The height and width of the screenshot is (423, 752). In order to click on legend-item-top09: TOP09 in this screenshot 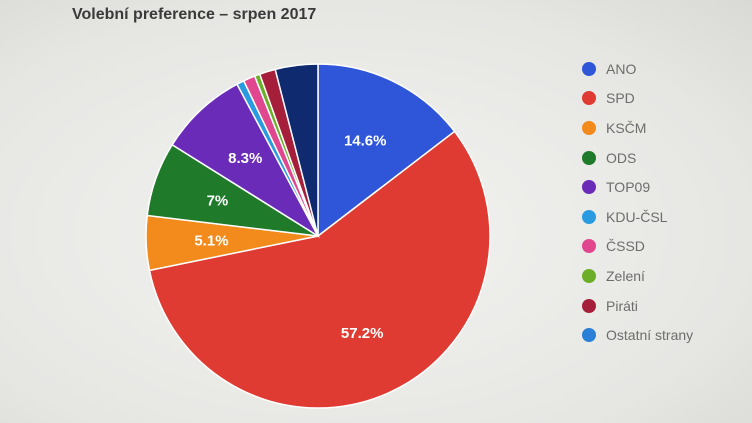, I will do `click(637, 187)`.